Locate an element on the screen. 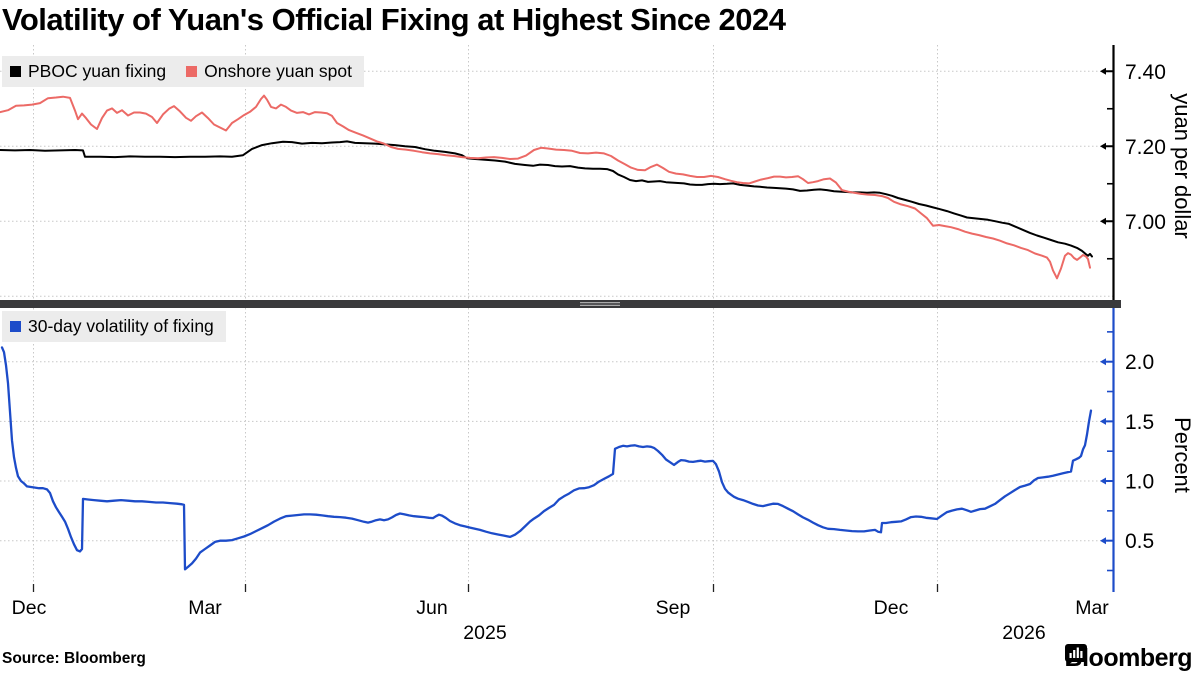 This screenshot has width=1200, height=675. legend-bottom: 30-day volatility of fixing is located at coordinates (114, 326).